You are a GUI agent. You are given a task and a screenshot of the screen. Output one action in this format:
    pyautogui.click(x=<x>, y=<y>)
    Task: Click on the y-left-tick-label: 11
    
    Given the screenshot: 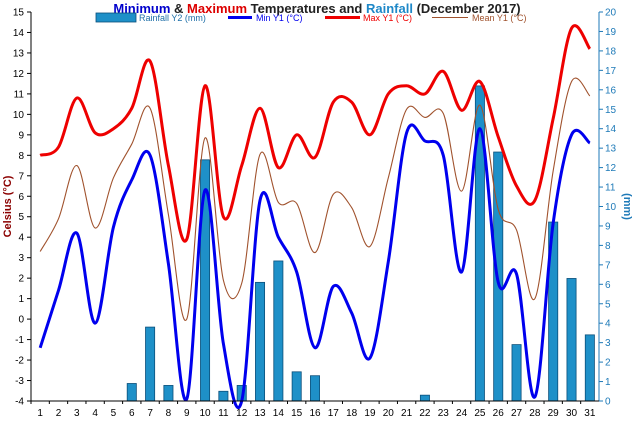 What is the action you would take?
    pyautogui.click(x=19, y=94)
    